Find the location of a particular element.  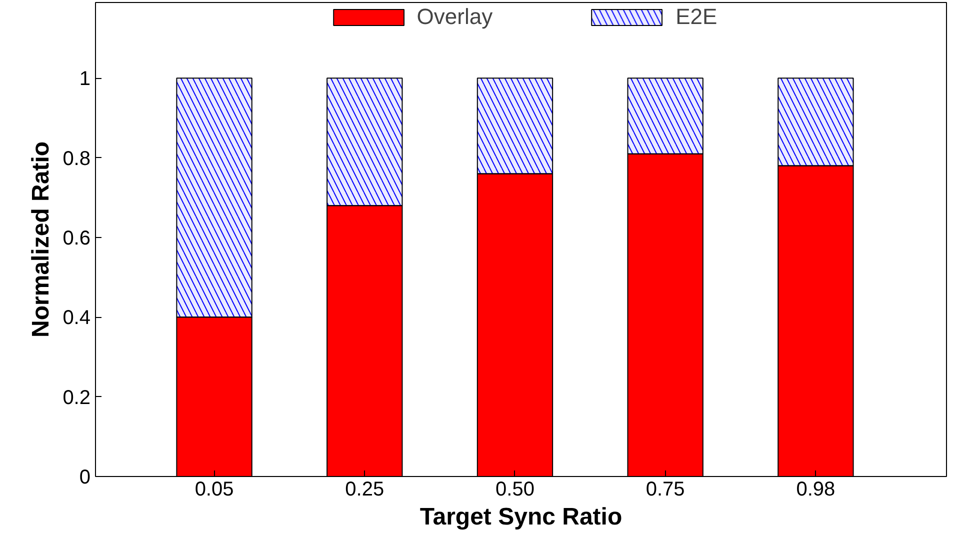

x-axis-title: Target Sync Ratio is located at coordinates (521, 517).